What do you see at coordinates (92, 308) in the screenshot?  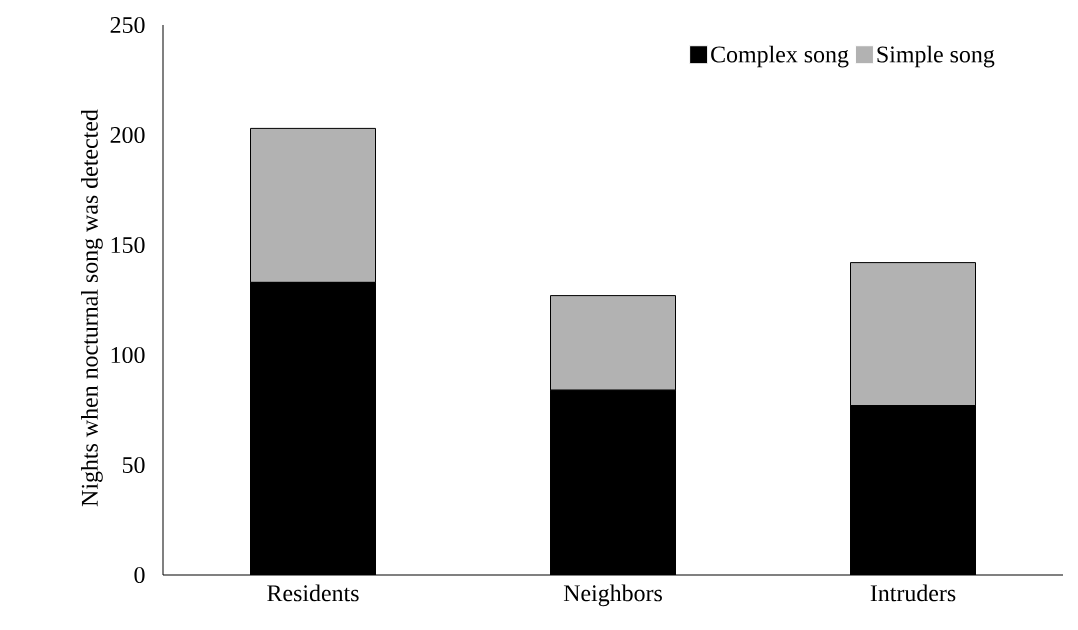 I see `y-axis-title: Nights when nocturnal song was detected` at bounding box center [92, 308].